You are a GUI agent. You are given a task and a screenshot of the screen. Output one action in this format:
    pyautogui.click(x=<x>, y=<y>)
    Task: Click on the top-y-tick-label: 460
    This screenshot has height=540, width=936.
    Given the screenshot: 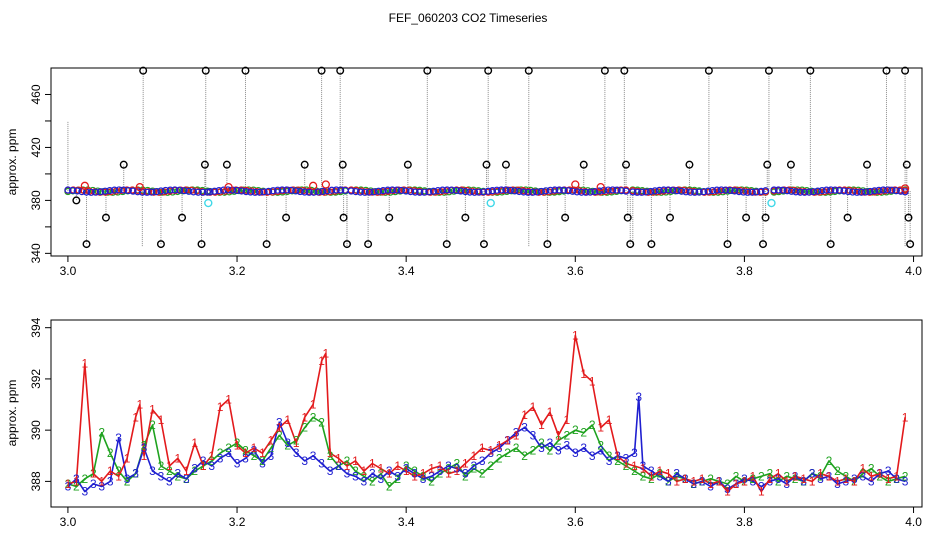 What is the action you would take?
    pyautogui.click(x=36, y=94)
    